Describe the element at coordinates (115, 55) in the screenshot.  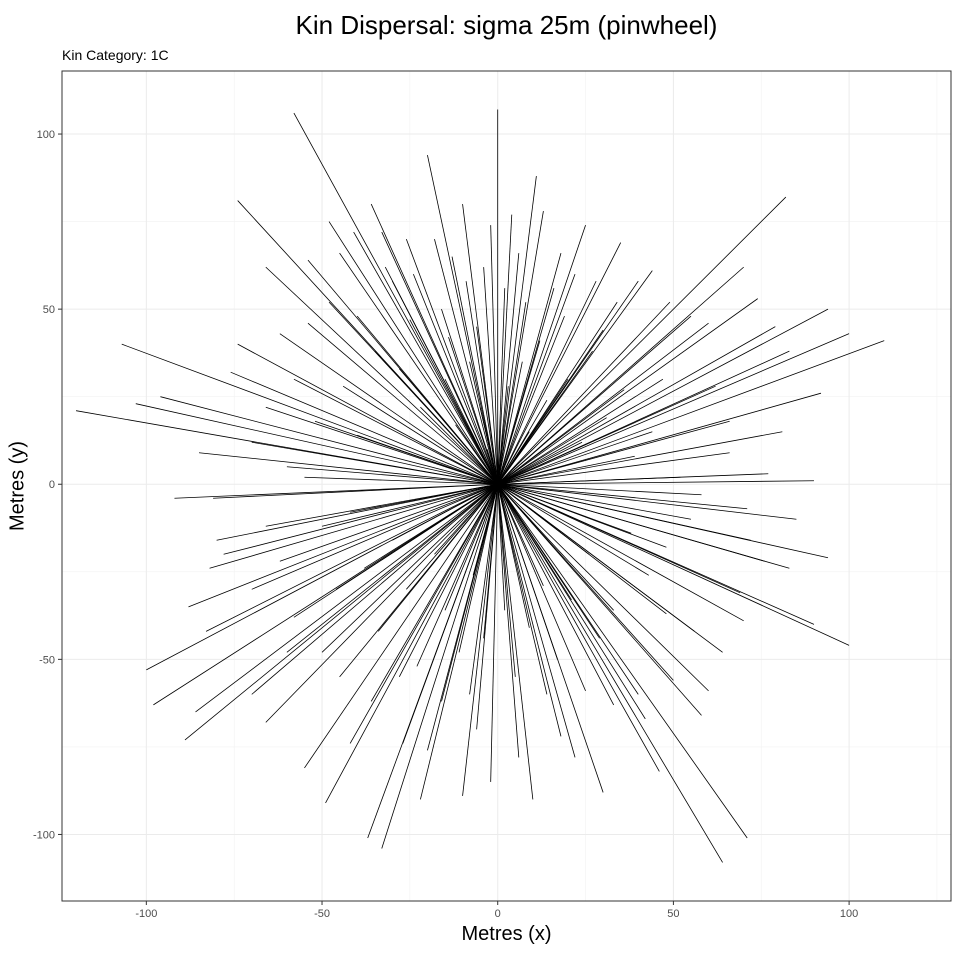
I see `chart-subtitle: Kin Category: 1C` at that location.